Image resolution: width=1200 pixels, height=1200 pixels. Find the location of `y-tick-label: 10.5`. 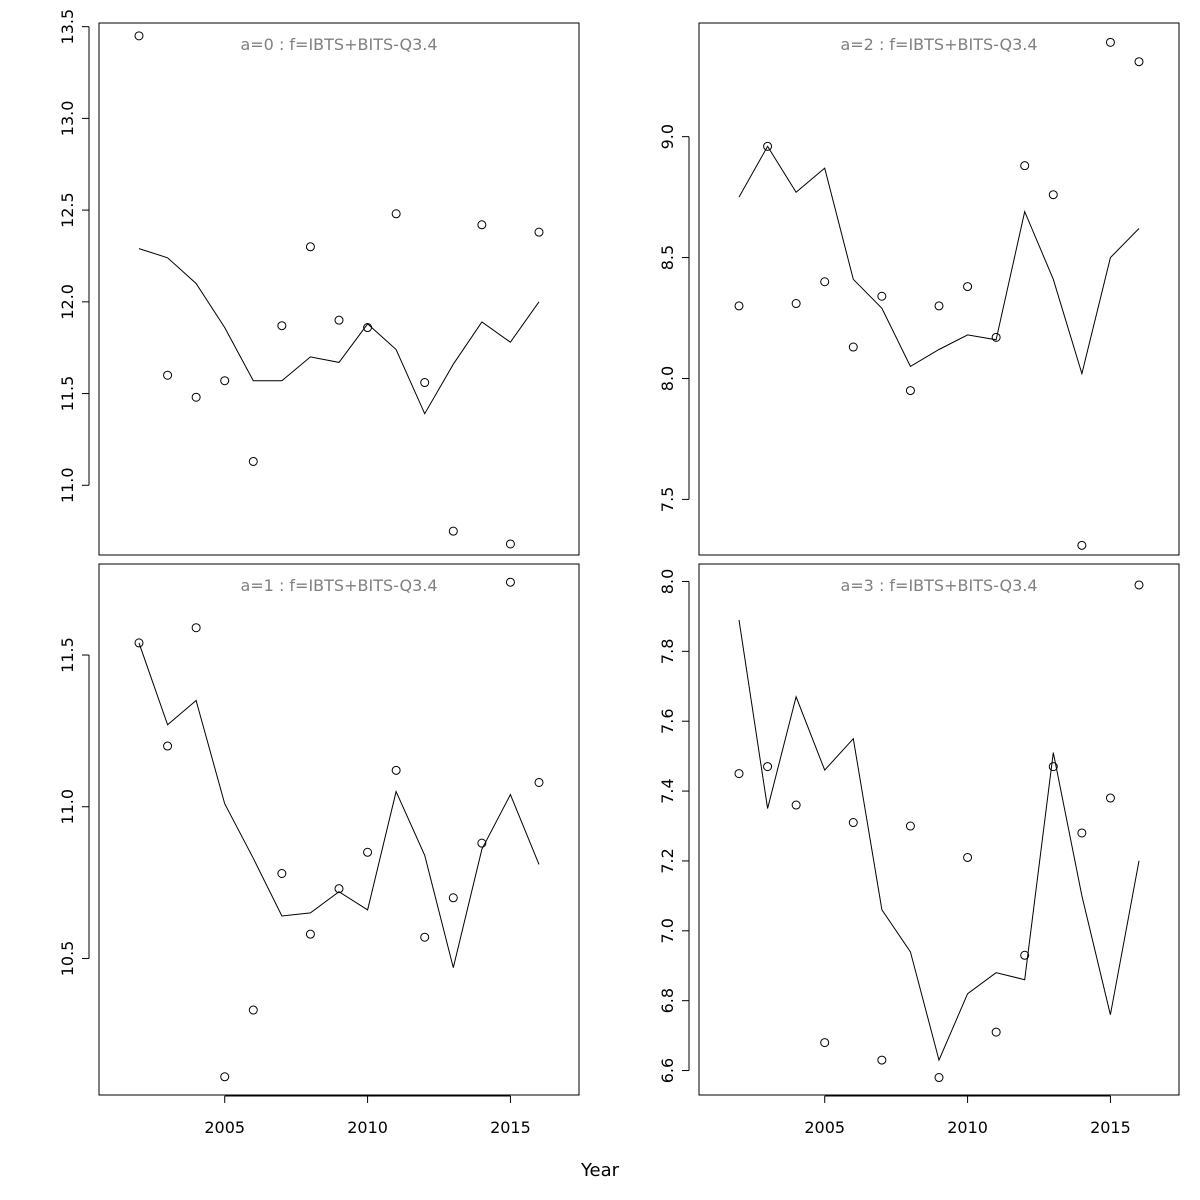

y-tick-label: 10.5 is located at coordinates (67, 959).